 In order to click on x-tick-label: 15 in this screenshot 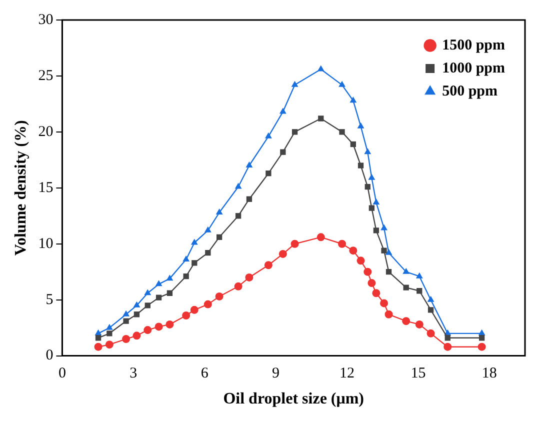, I will do `click(418, 374)`.